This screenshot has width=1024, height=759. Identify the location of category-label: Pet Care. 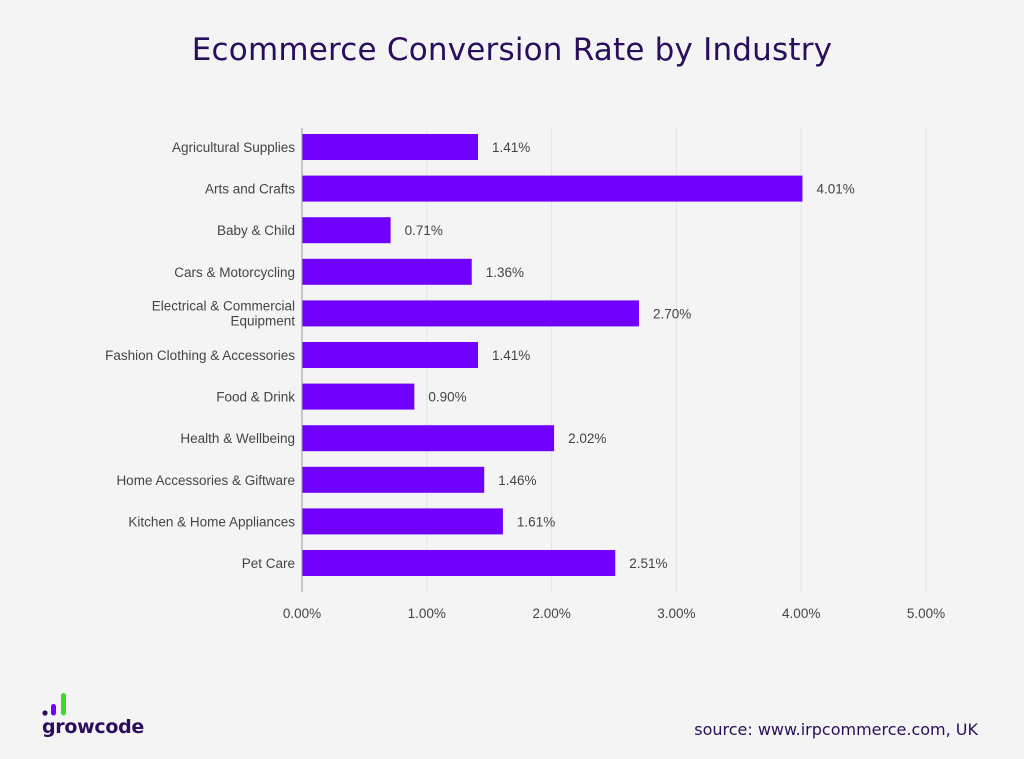
(268, 563).